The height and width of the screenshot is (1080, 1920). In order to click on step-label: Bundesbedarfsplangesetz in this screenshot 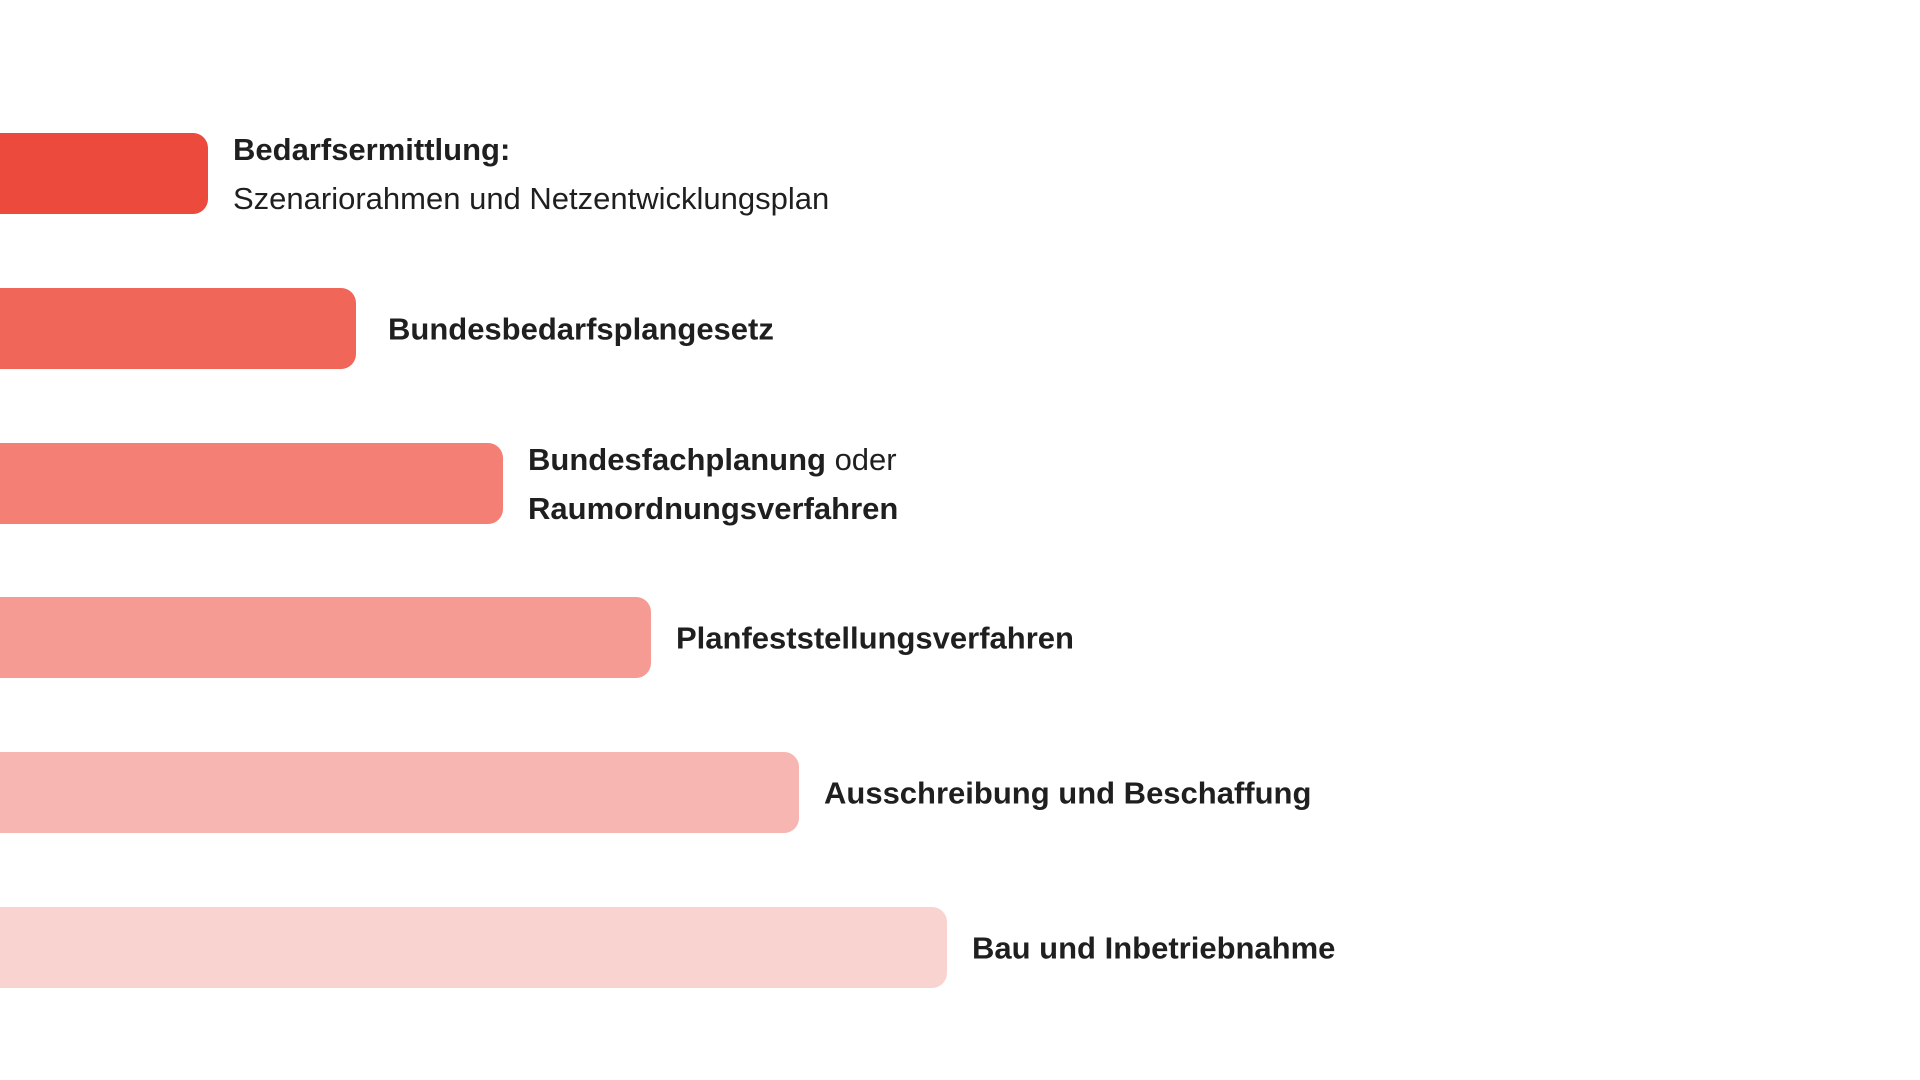, I will do `click(581, 328)`.